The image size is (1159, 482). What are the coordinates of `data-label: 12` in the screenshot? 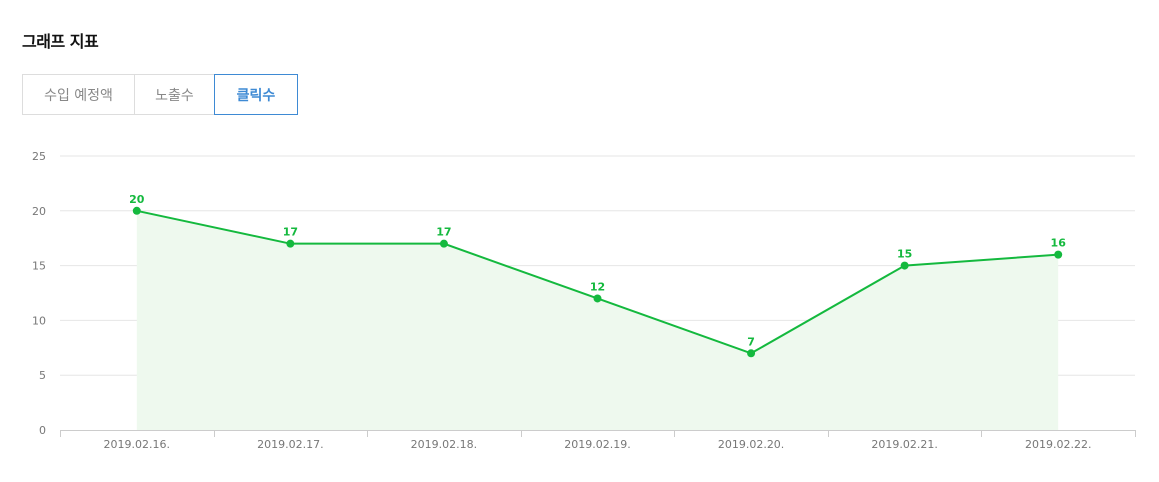 It's located at (597, 286).